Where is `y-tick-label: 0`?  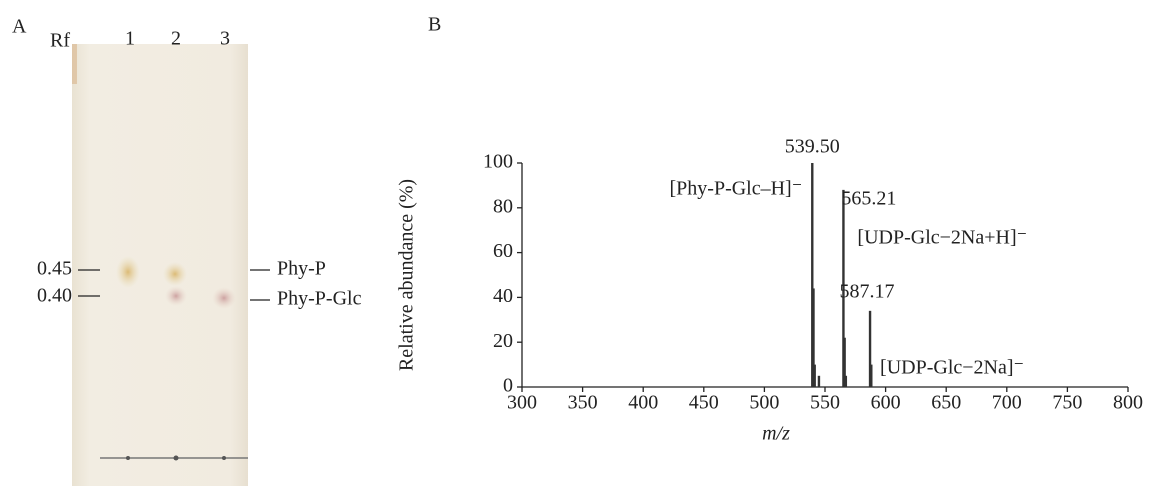 y-tick-label: 0 is located at coordinates (508, 386).